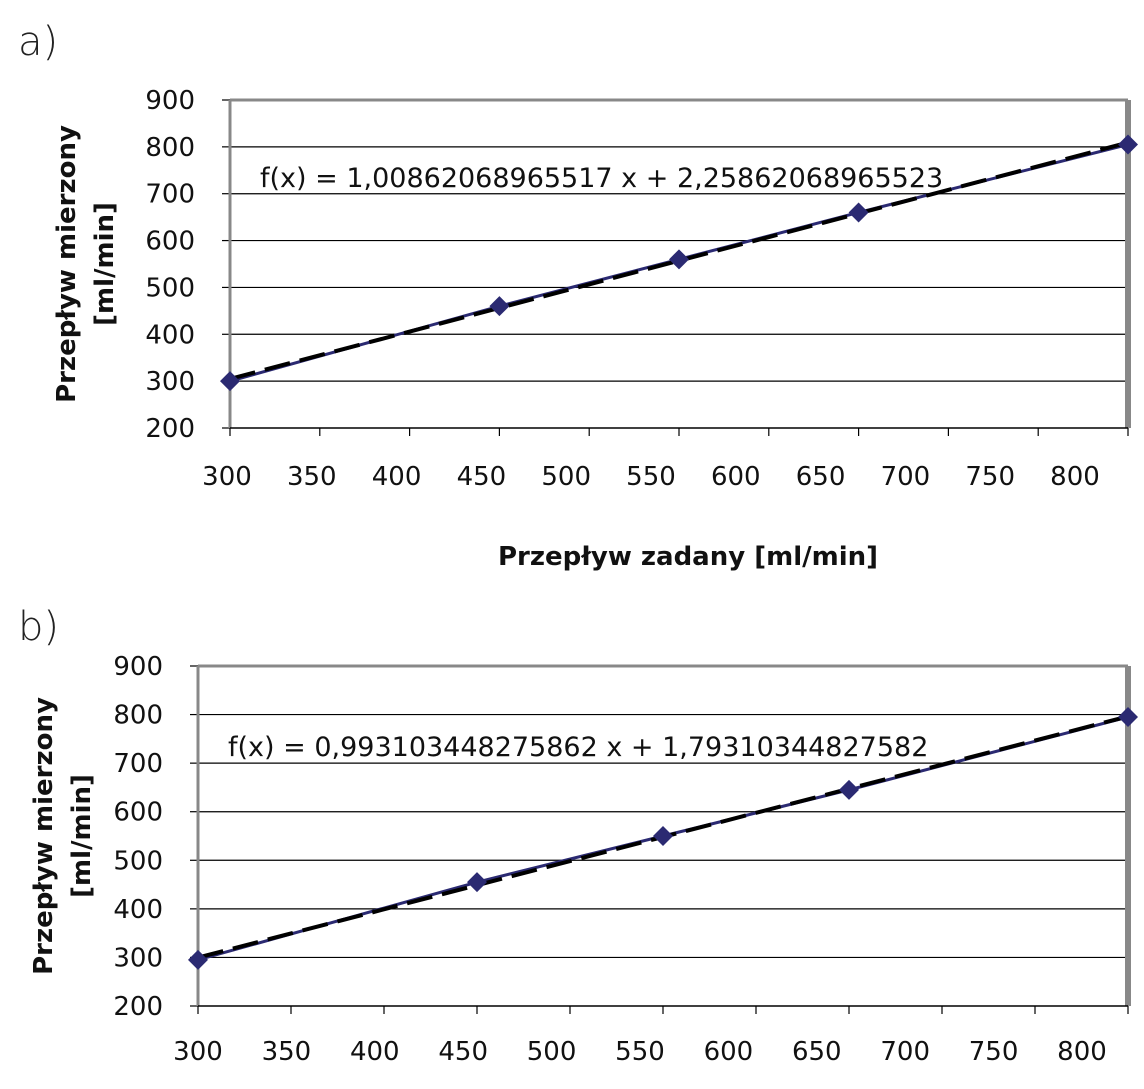  Describe the element at coordinates (688, 557) in the screenshot. I see `x-axis-title: Przepływ zadany [ml/min]` at that location.